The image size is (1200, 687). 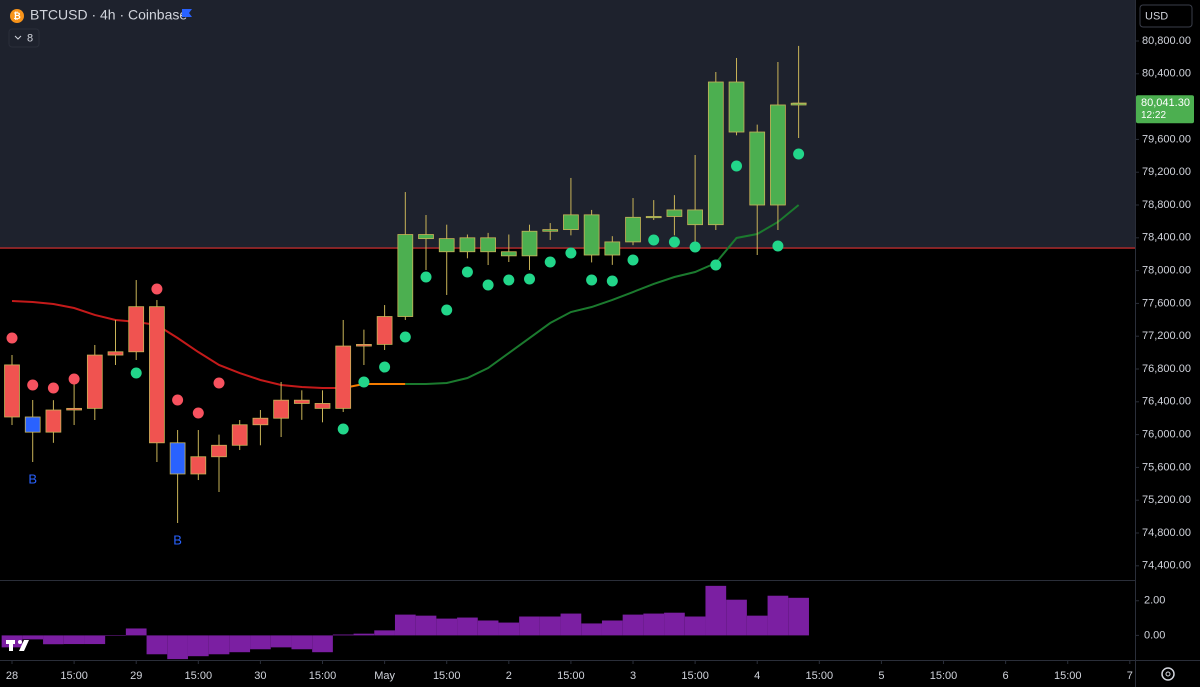 I want to click on x-tick-label: 7, so click(x=1130, y=676).